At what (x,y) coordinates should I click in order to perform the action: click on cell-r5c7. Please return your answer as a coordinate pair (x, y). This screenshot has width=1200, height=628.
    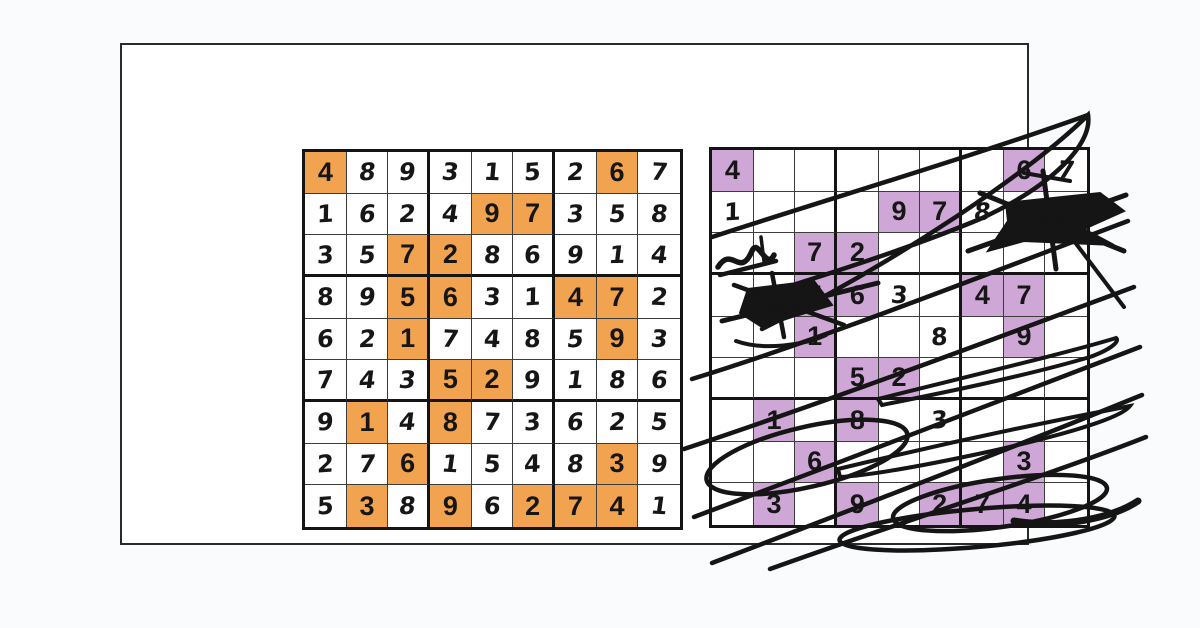
    Looking at the image, I should click on (983, 337).